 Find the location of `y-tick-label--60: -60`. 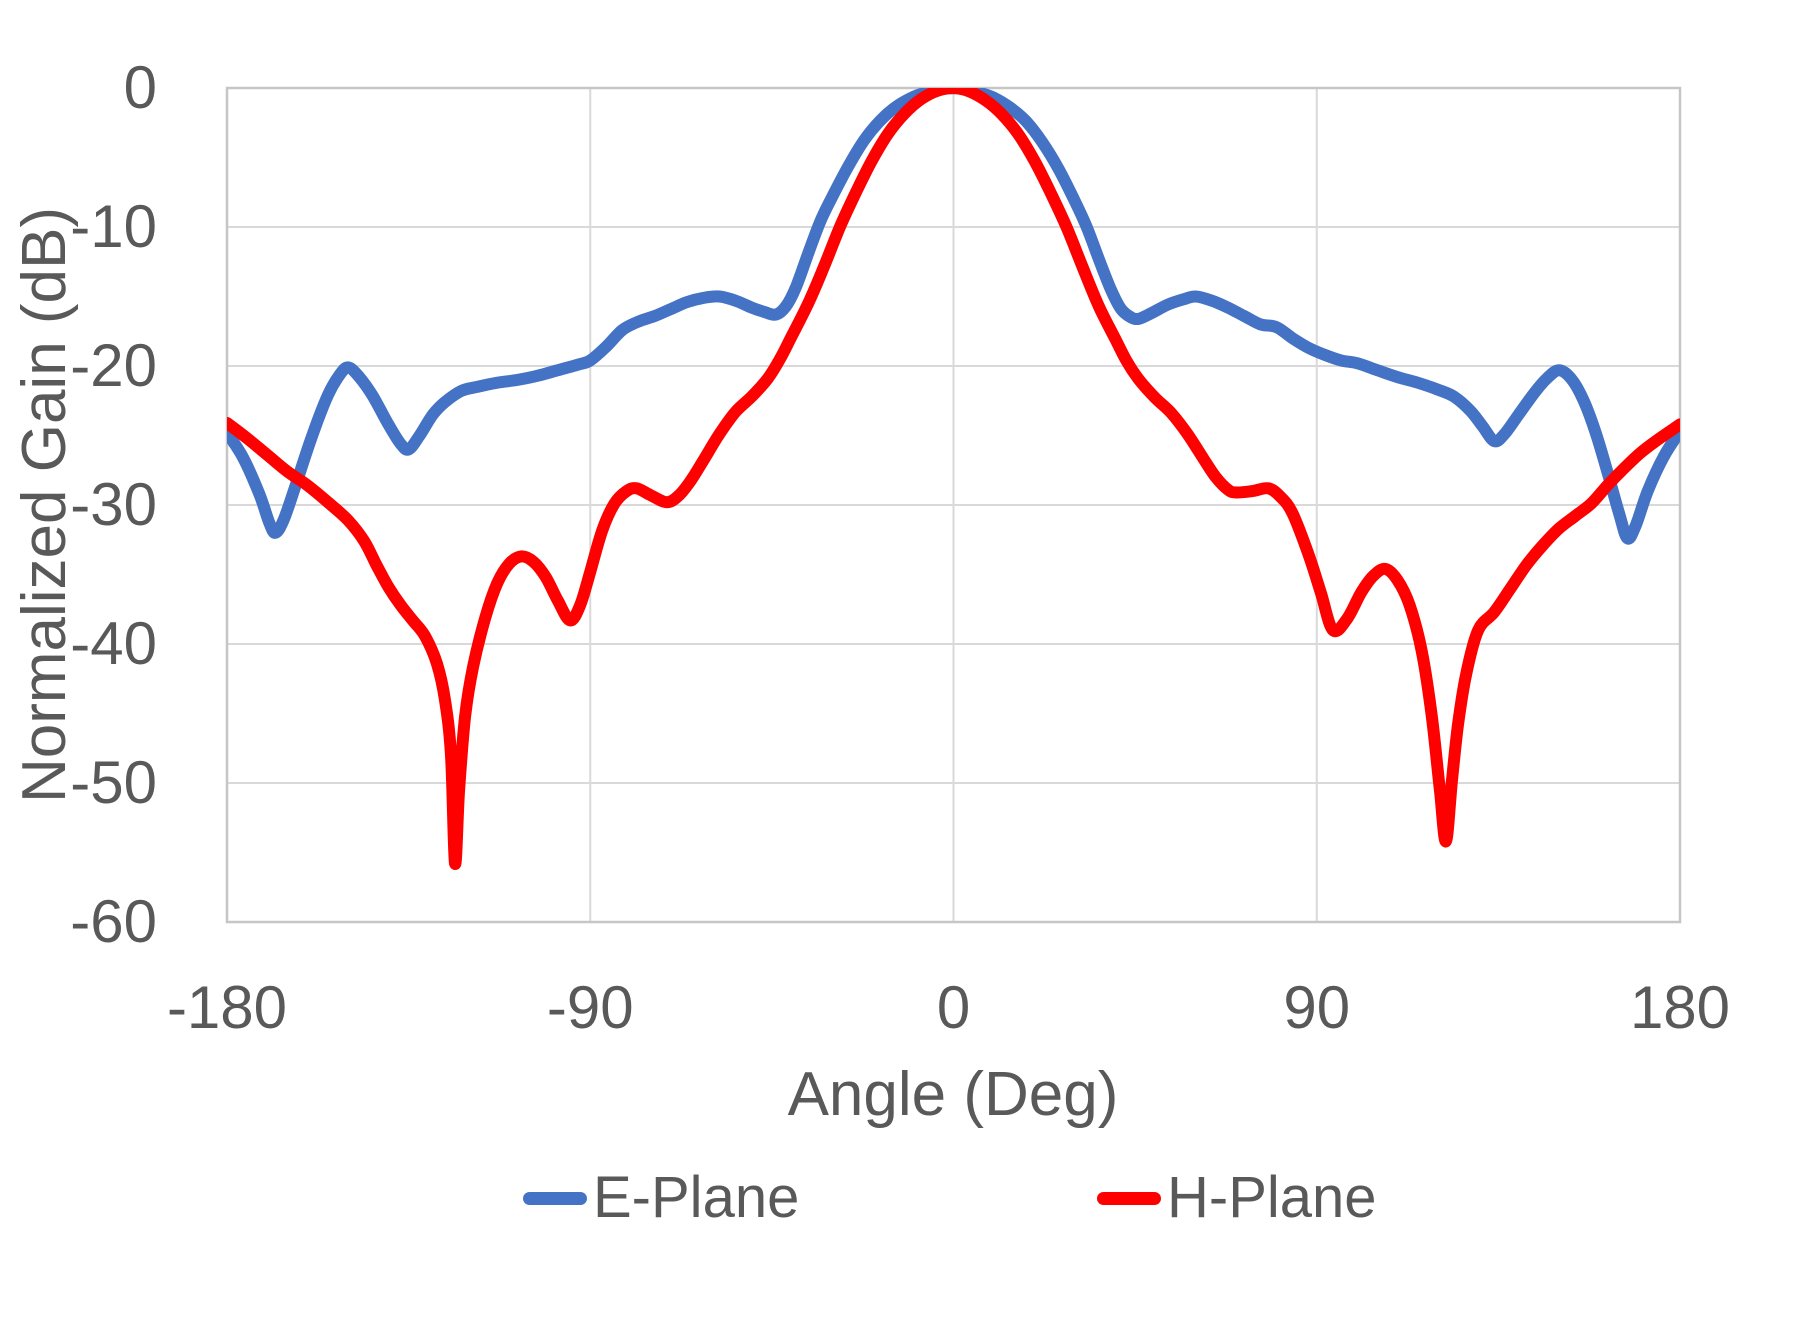

y-tick-label--60: -60 is located at coordinates (113, 921).